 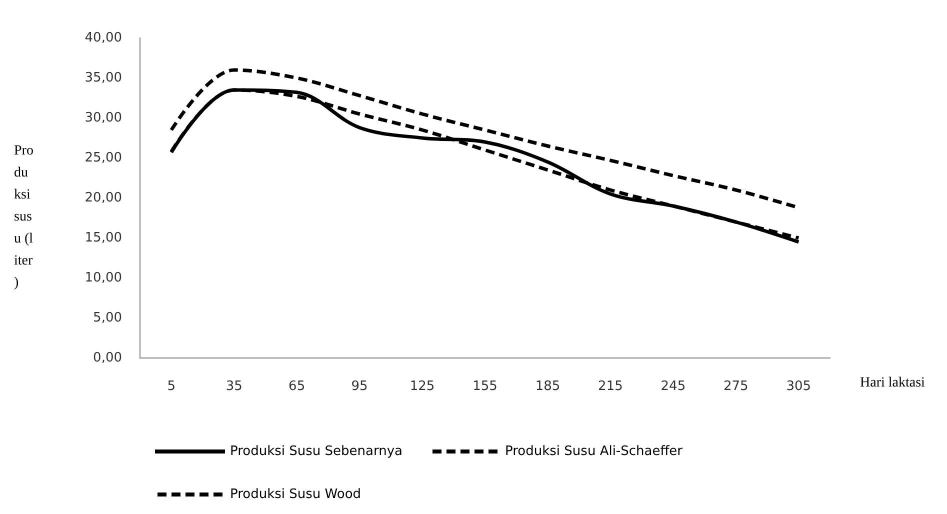 What do you see at coordinates (103, 78) in the screenshot?
I see `y-tick-label: 35,00` at bounding box center [103, 78].